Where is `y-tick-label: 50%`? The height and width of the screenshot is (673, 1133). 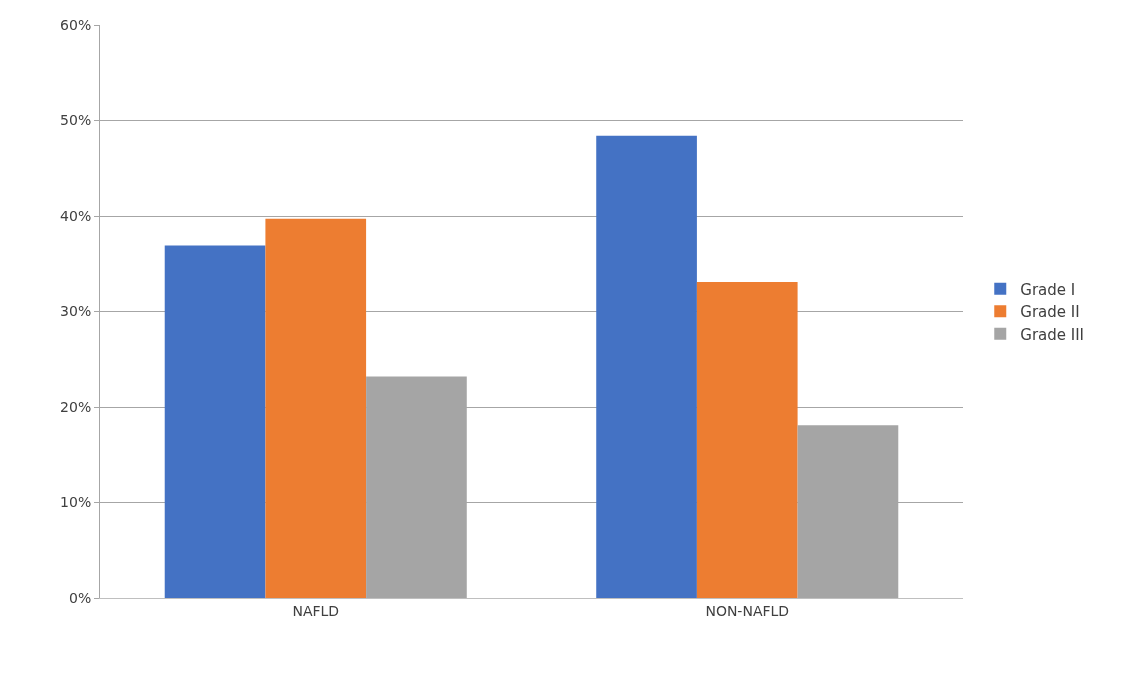
y-tick-label: 50% is located at coordinates (76, 120).